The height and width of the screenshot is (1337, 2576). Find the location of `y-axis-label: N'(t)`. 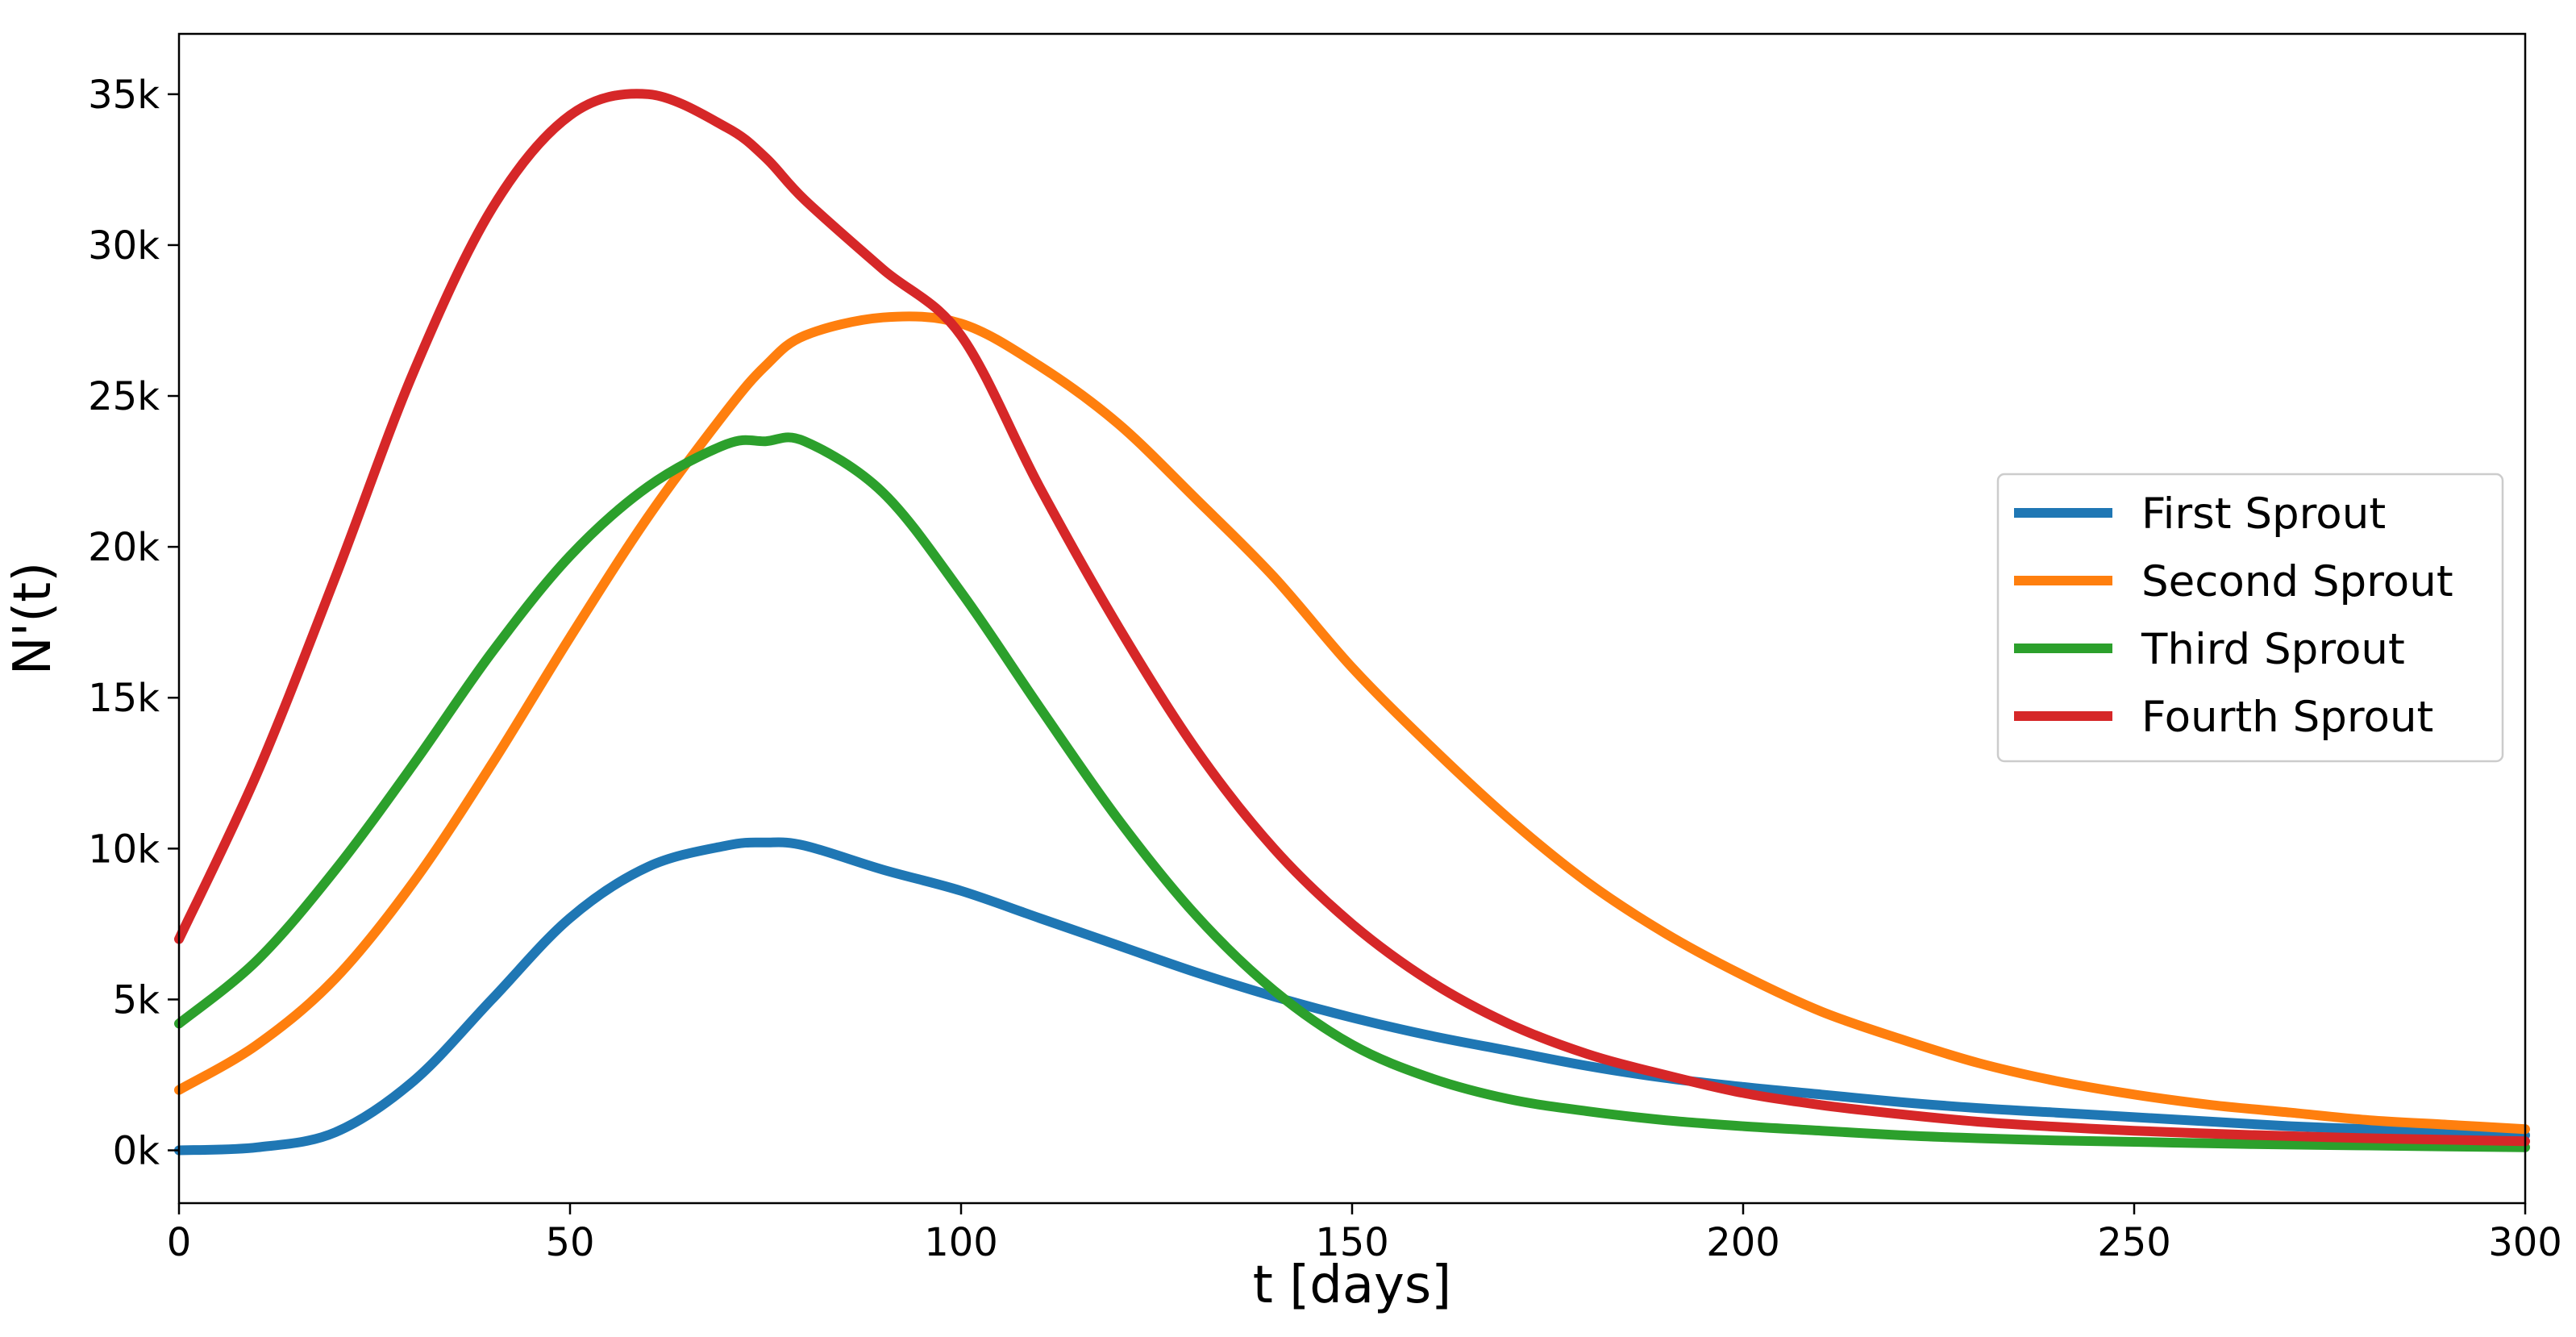

y-axis-label: N'(t) is located at coordinates (33, 619).